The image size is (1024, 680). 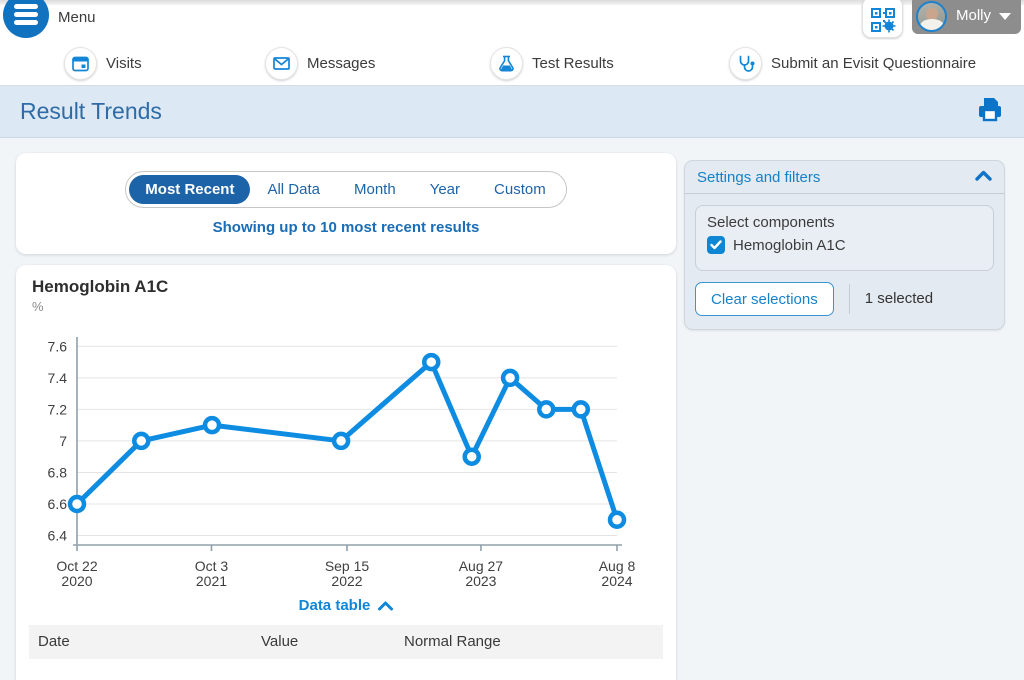 I want to click on component-checkbox-hemoglobin-a1c: Hemoglobin A1C, so click(x=844, y=245).